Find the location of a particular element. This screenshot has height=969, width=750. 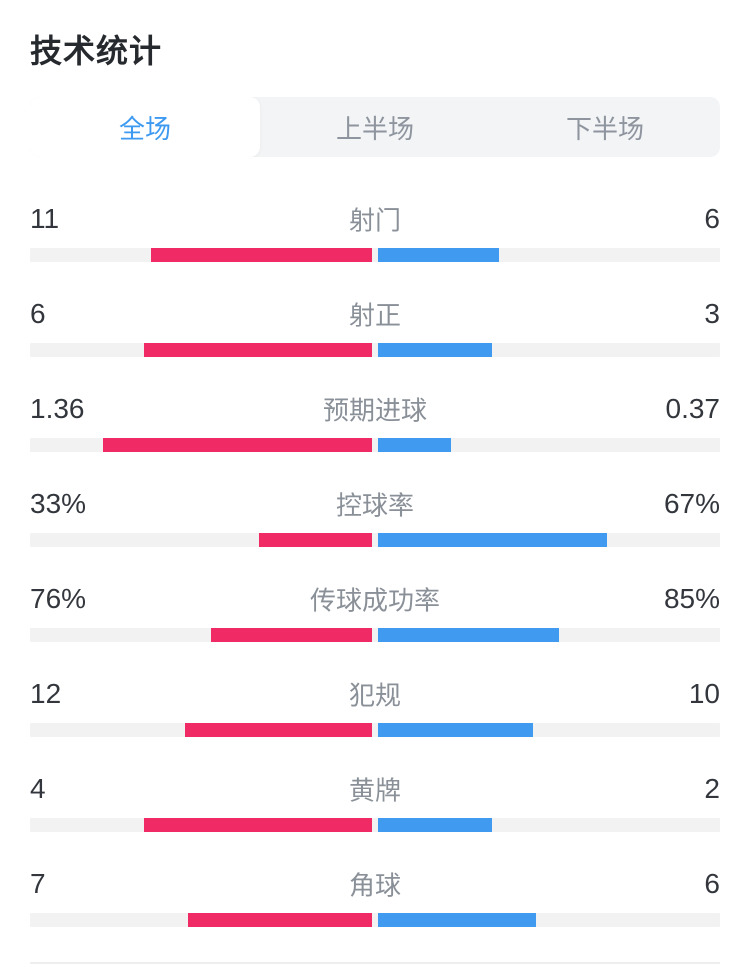

away-value: 2 is located at coordinates (712, 788).